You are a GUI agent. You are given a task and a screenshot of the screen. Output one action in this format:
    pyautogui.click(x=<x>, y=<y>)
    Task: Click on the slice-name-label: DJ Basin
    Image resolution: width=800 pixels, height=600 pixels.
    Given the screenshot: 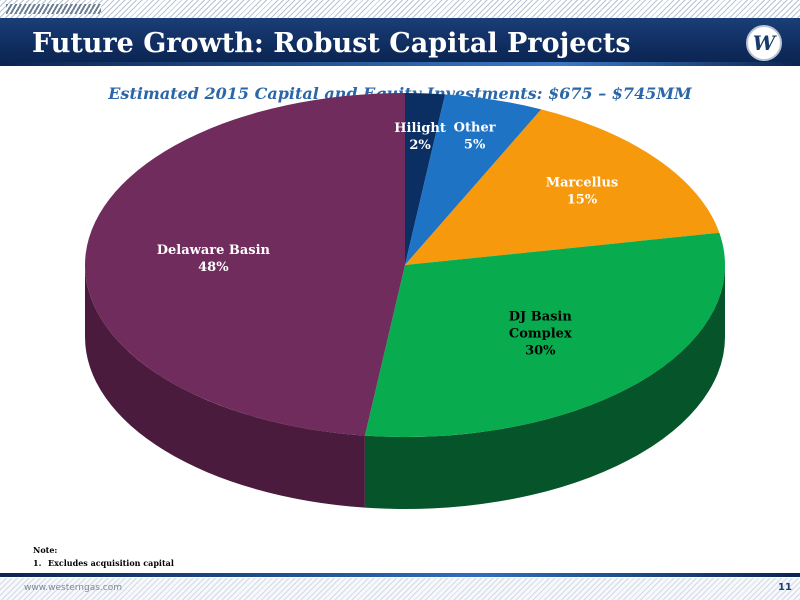 What is the action you would take?
    pyautogui.click(x=541, y=316)
    